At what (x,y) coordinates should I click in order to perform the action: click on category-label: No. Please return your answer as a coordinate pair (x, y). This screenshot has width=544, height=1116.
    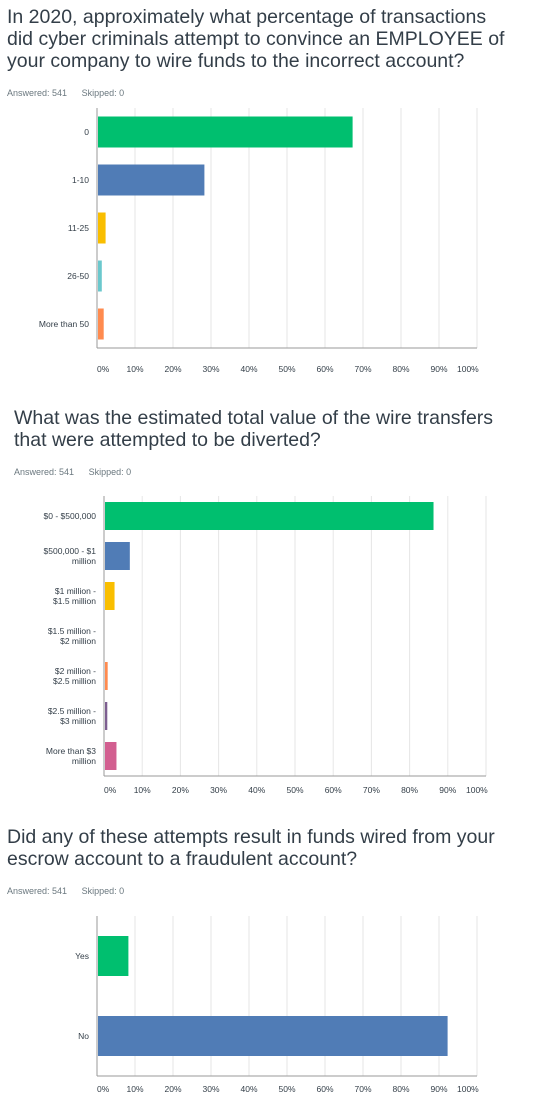
    Looking at the image, I should click on (83, 1036).